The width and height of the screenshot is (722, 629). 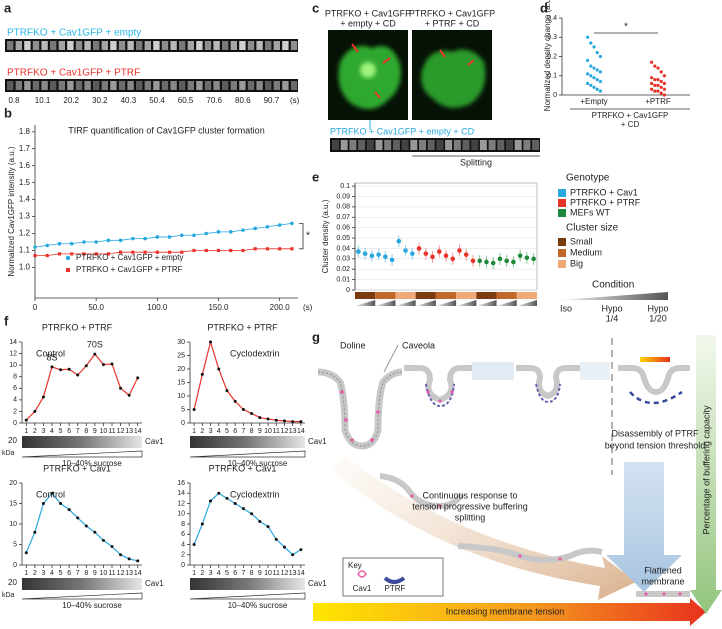 What do you see at coordinates (214, 100) in the screenshot?
I see `time-label: 70.6` at bounding box center [214, 100].